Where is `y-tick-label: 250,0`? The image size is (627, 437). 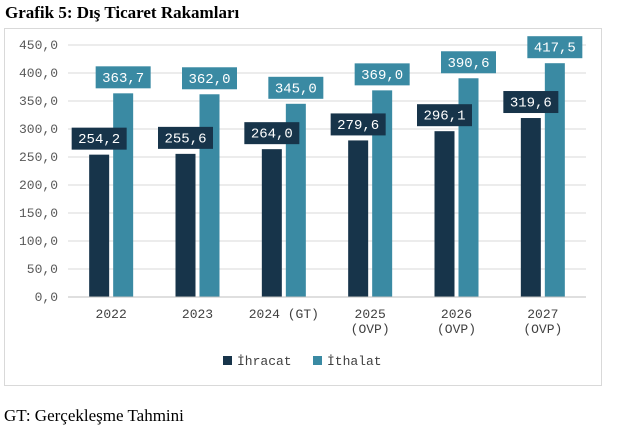 y-tick-label: 250,0 is located at coordinates (38, 157).